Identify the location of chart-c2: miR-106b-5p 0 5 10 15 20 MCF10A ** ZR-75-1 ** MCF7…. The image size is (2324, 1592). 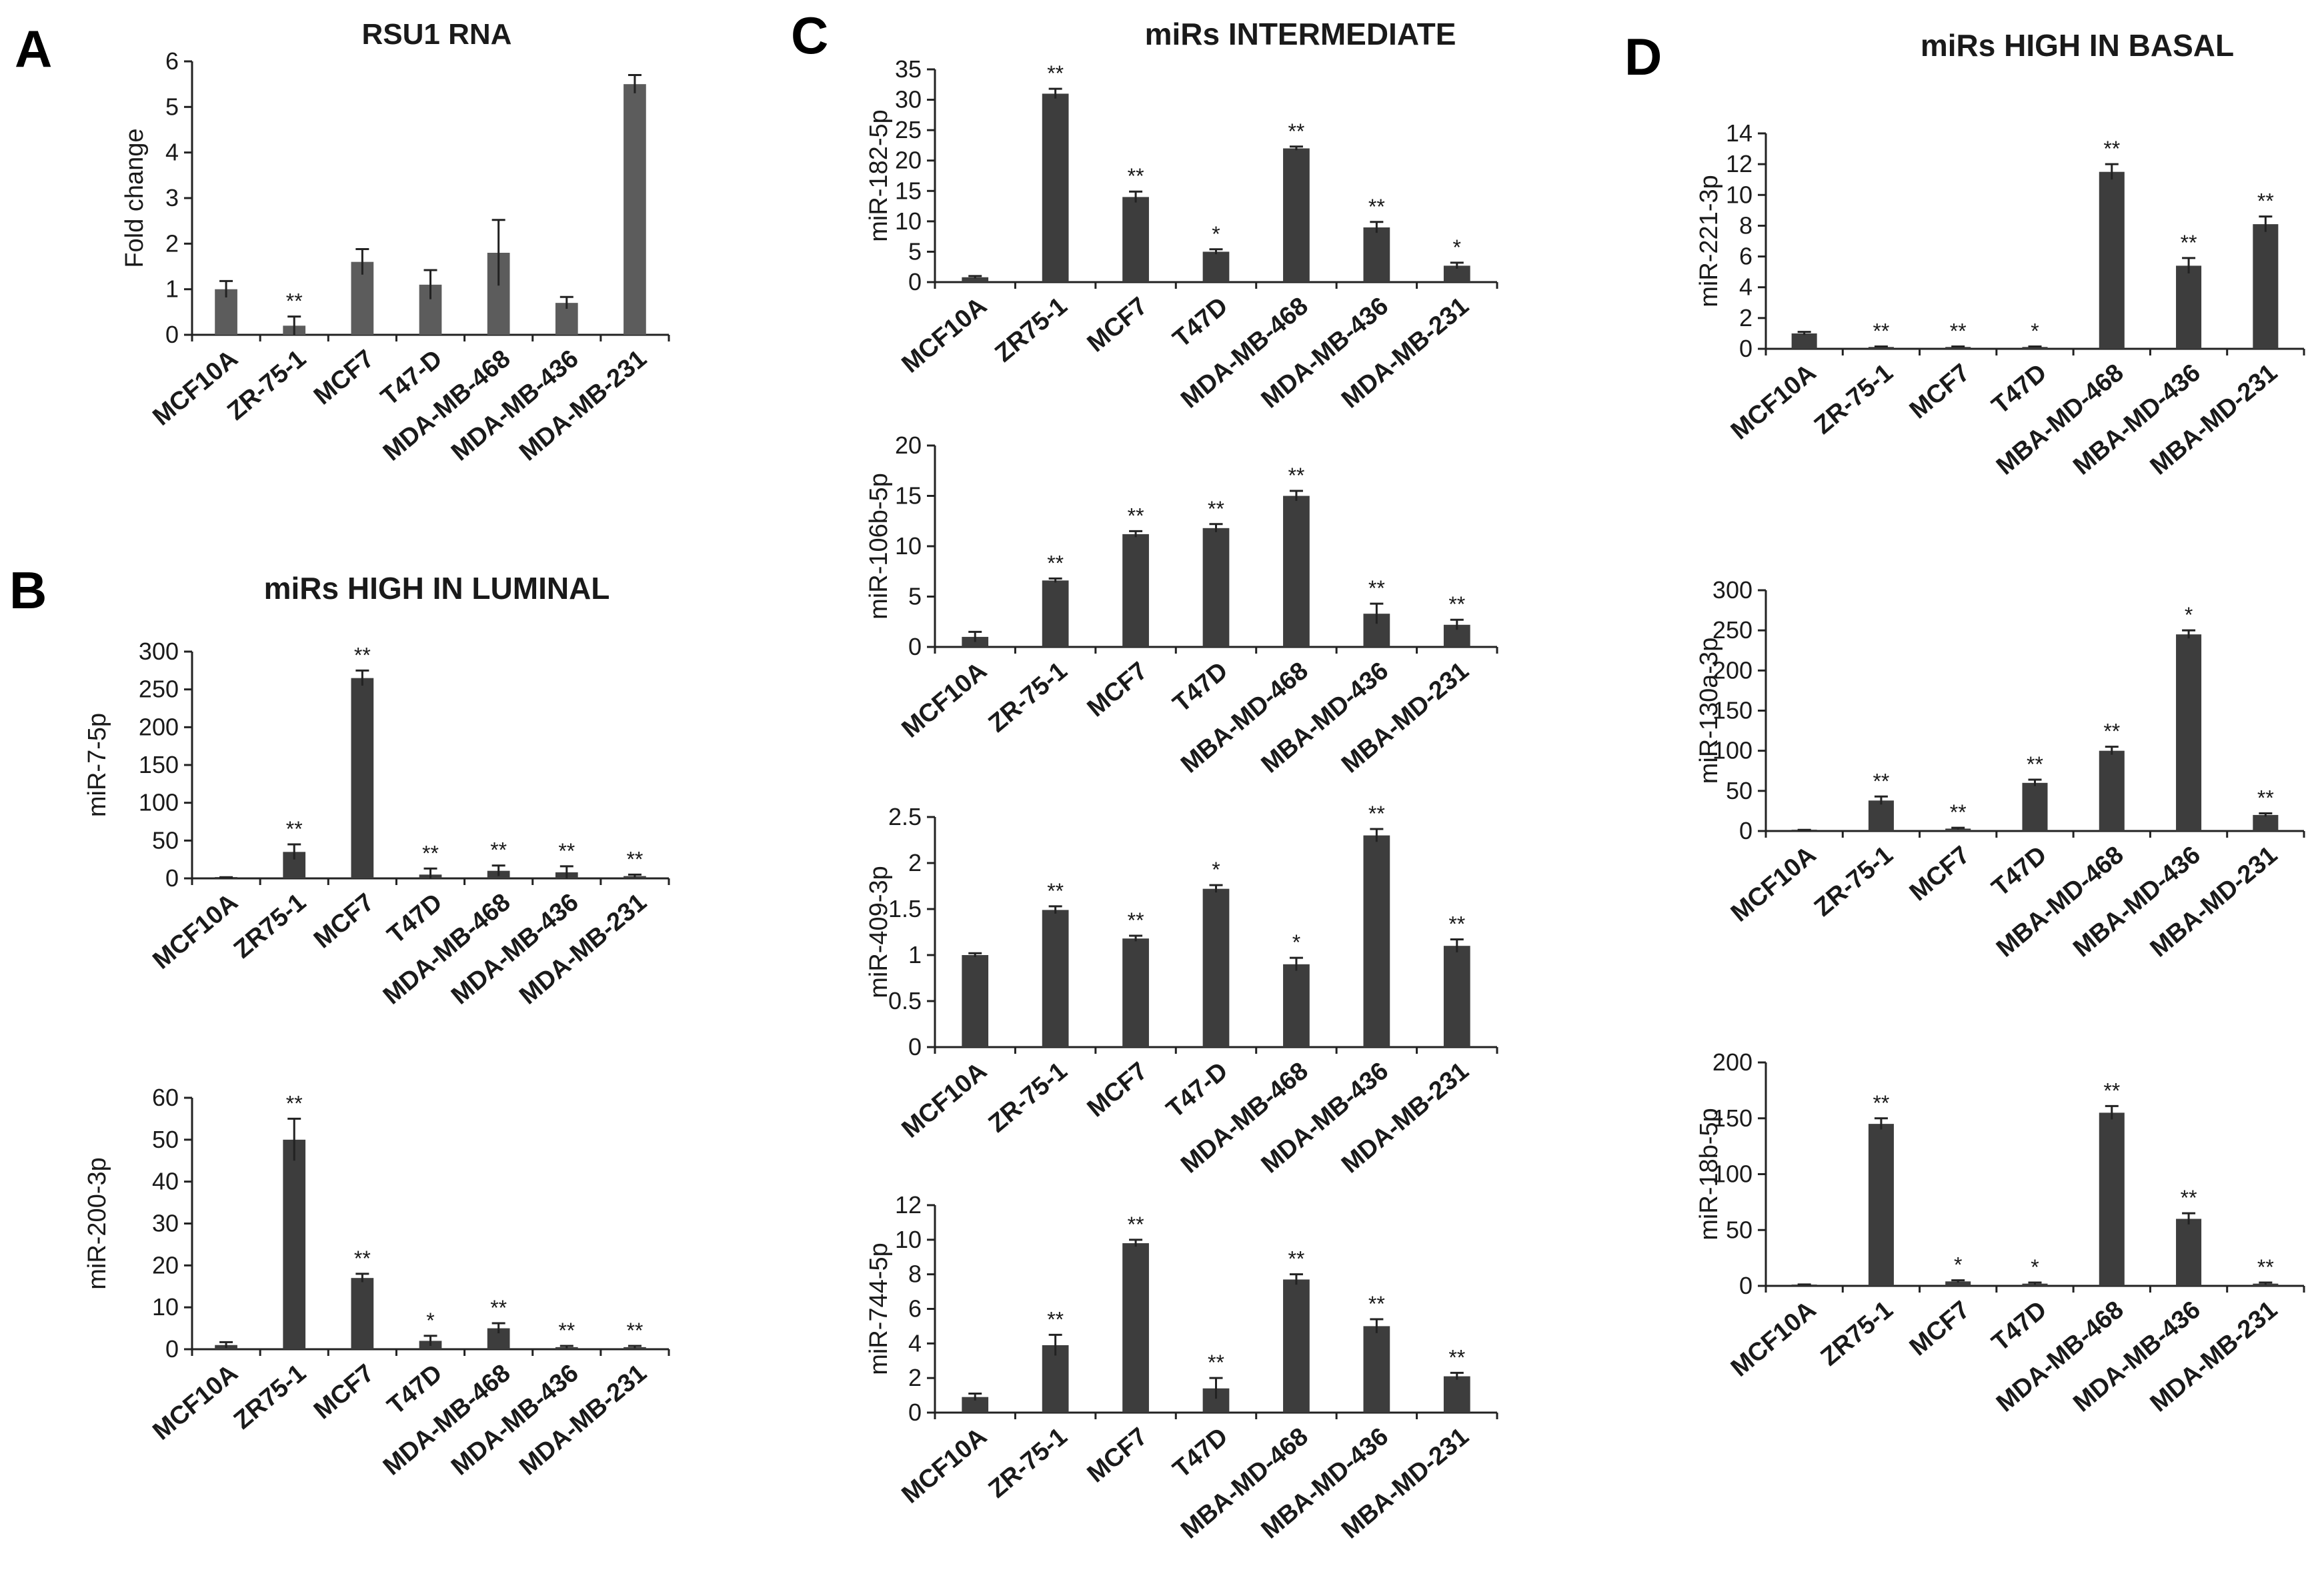
(1181, 605).